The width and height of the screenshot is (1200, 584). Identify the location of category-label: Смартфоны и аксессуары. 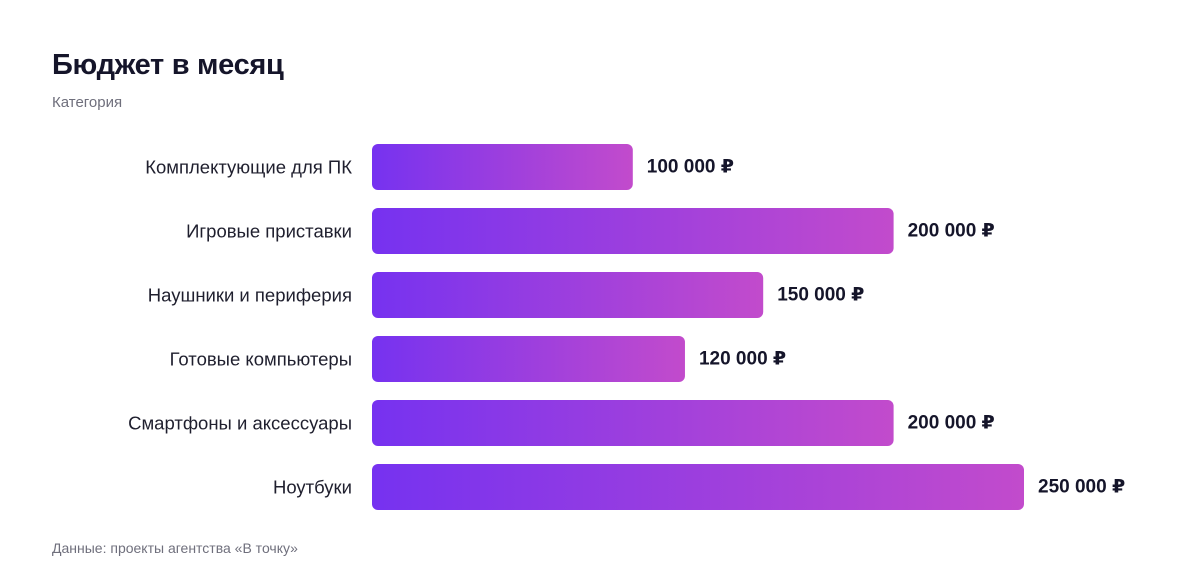
(240, 423).